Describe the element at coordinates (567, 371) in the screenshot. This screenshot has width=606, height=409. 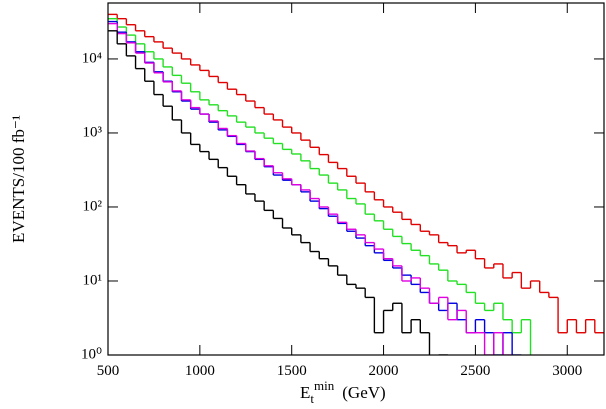
I see `x-tick-label: 3000` at that location.